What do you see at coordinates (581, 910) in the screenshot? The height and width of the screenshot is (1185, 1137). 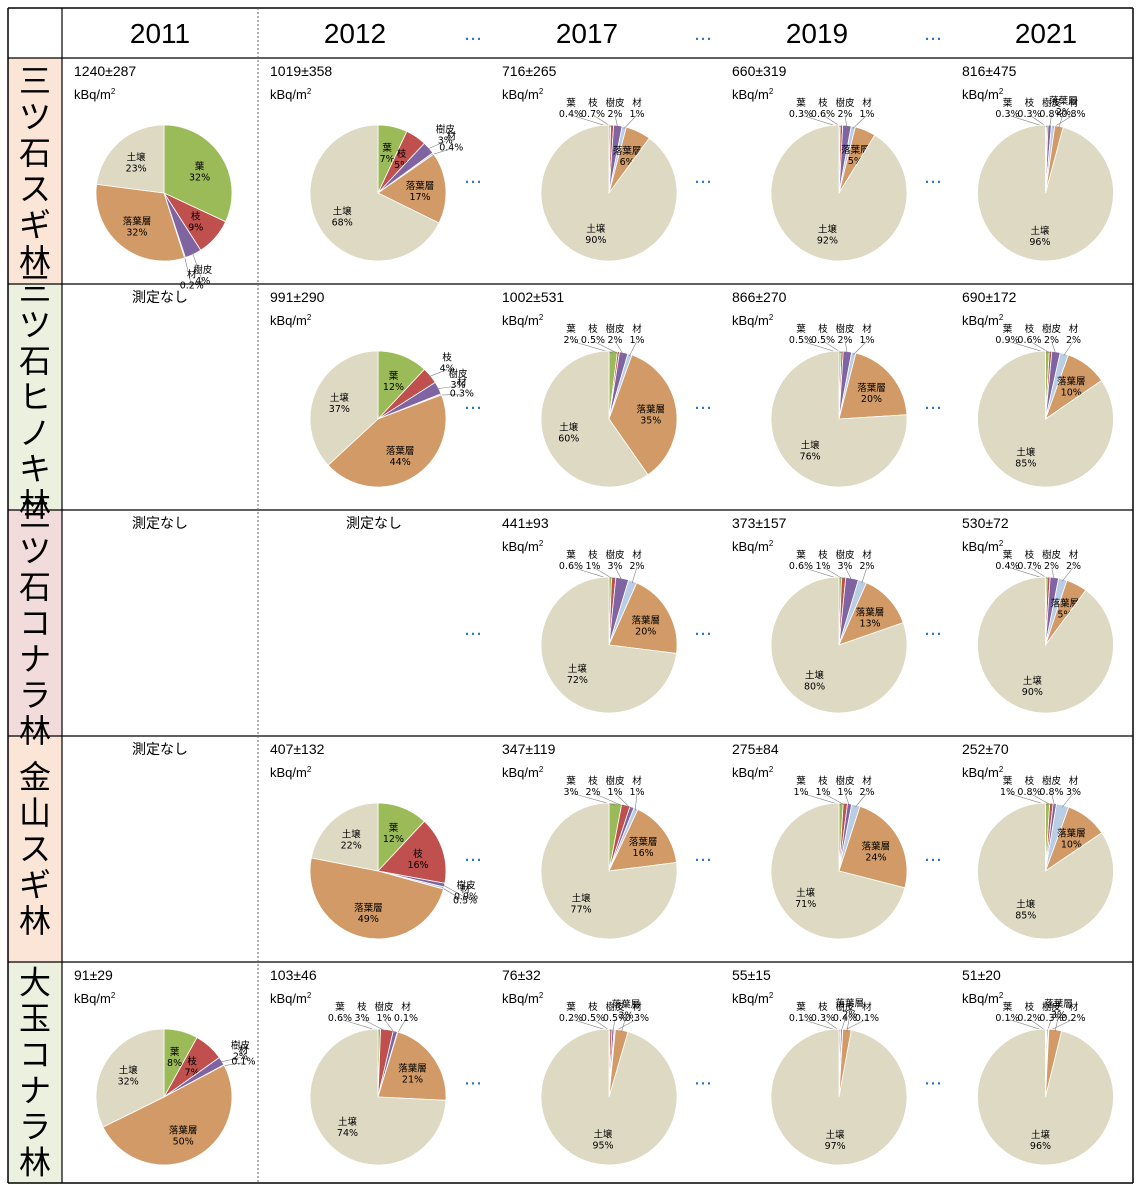 I see `slice-percent-label: 77%` at bounding box center [581, 910].